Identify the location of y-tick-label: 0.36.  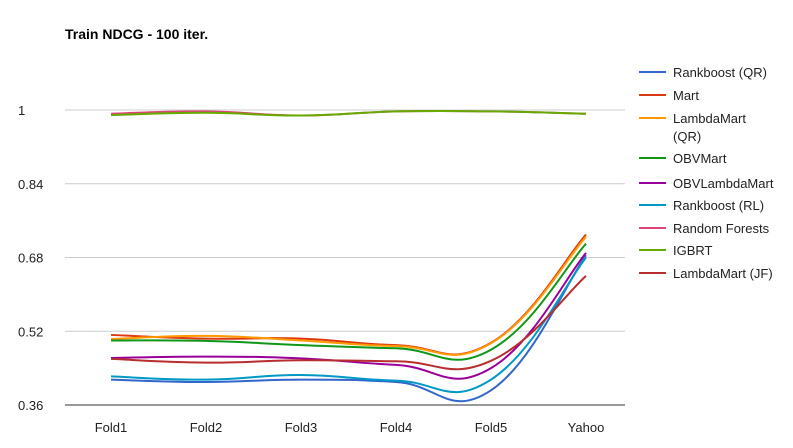
(30, 405).